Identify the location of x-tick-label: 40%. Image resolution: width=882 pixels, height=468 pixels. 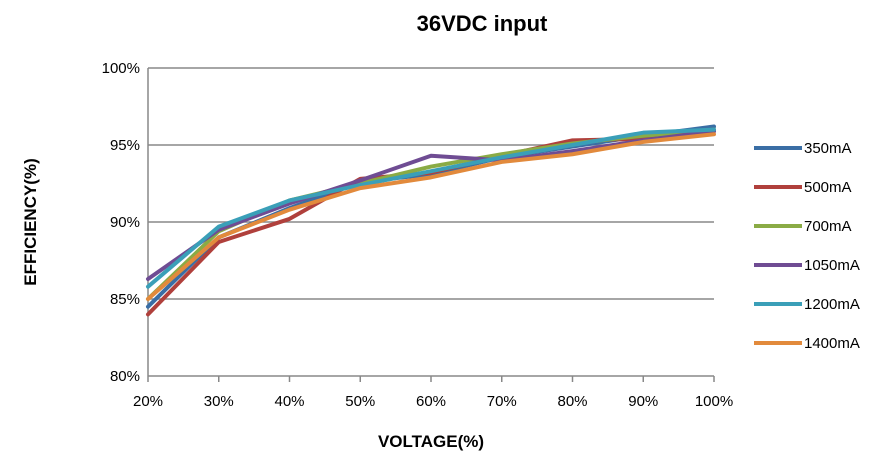
(289, 401).